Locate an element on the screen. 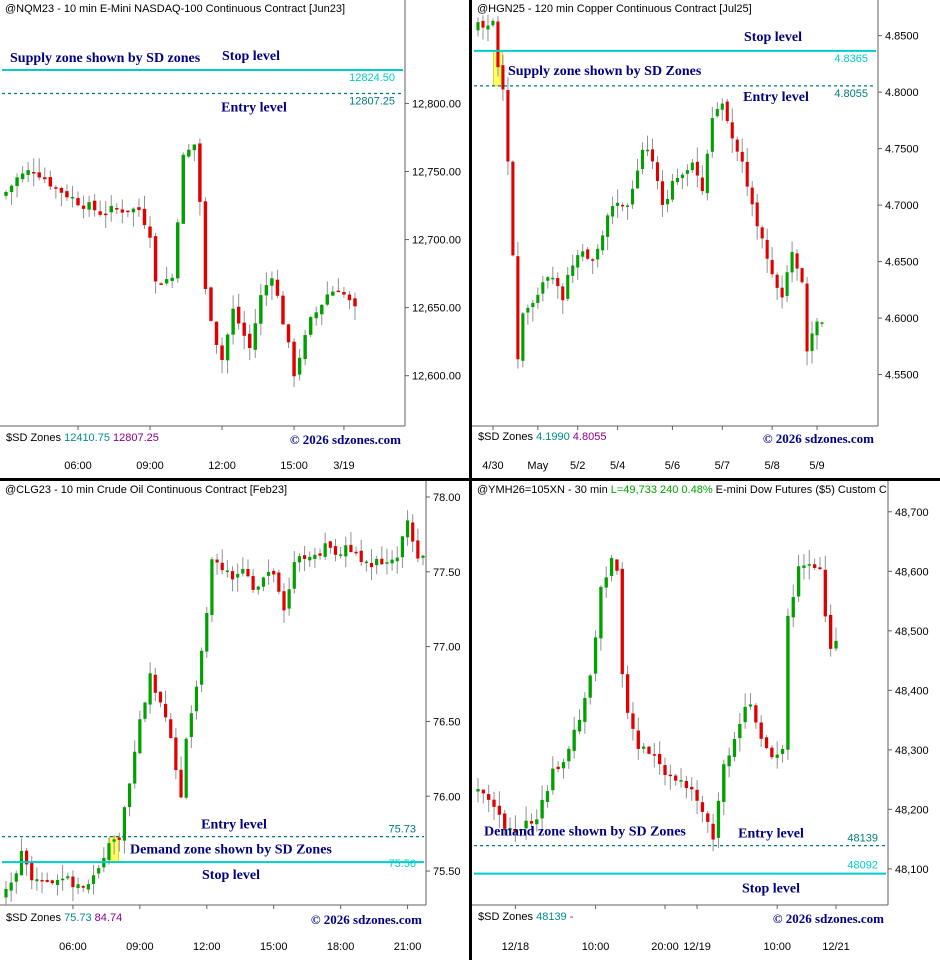  price-tick-label: 4.8000 is located at coordinates (902, 93).